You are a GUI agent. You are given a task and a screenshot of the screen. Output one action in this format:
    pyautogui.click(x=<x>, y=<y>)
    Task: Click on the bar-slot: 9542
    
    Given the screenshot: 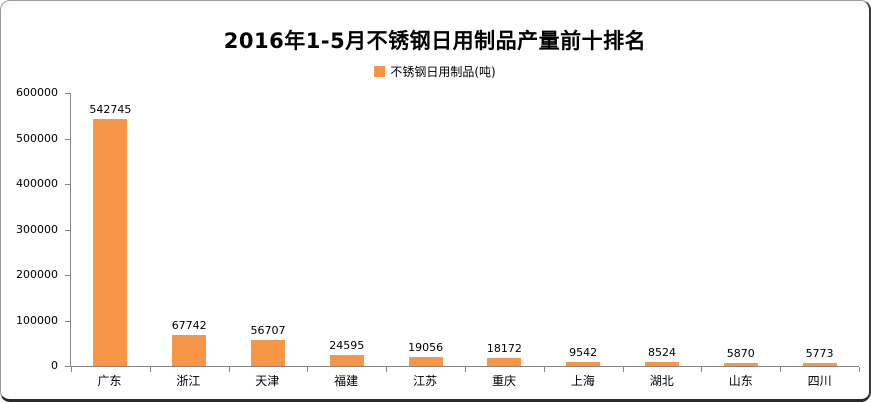 What is the action you would take?
    pyautogui.click(x=583, y=229)
    